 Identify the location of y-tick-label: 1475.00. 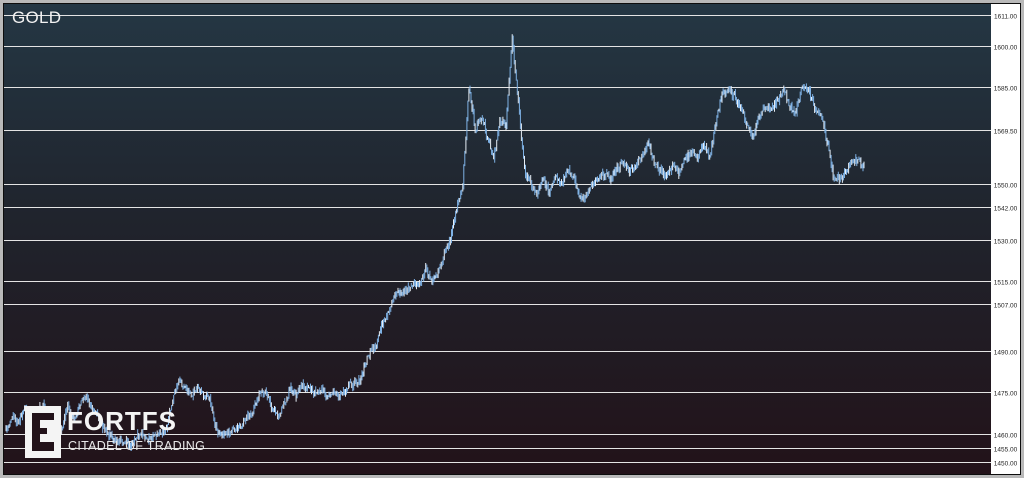
(1006, 394).